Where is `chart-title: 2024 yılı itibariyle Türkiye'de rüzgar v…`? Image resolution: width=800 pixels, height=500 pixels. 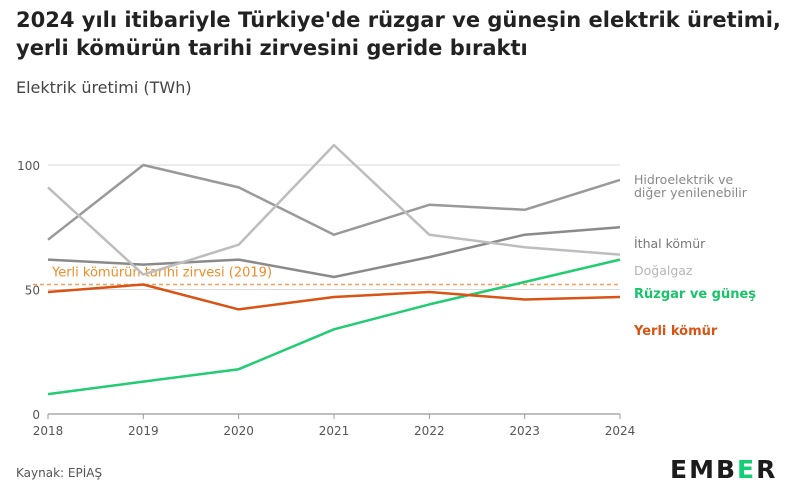 chart-title: 2024 yılı itibariyle Türkiye'de rüzgar v… is located at coordinates (398, 34).